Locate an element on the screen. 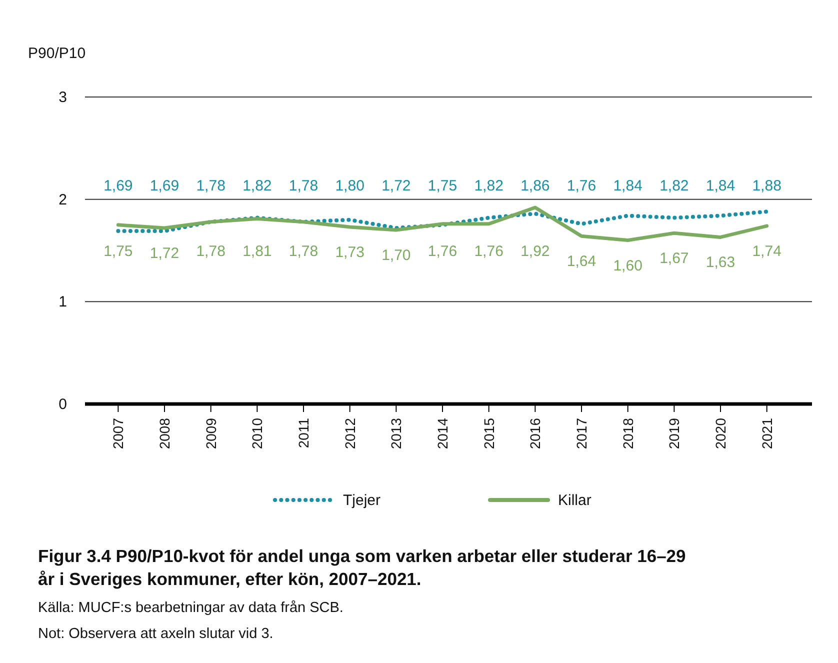  y-tick-label: 1 is located at coordinates (62, 302).